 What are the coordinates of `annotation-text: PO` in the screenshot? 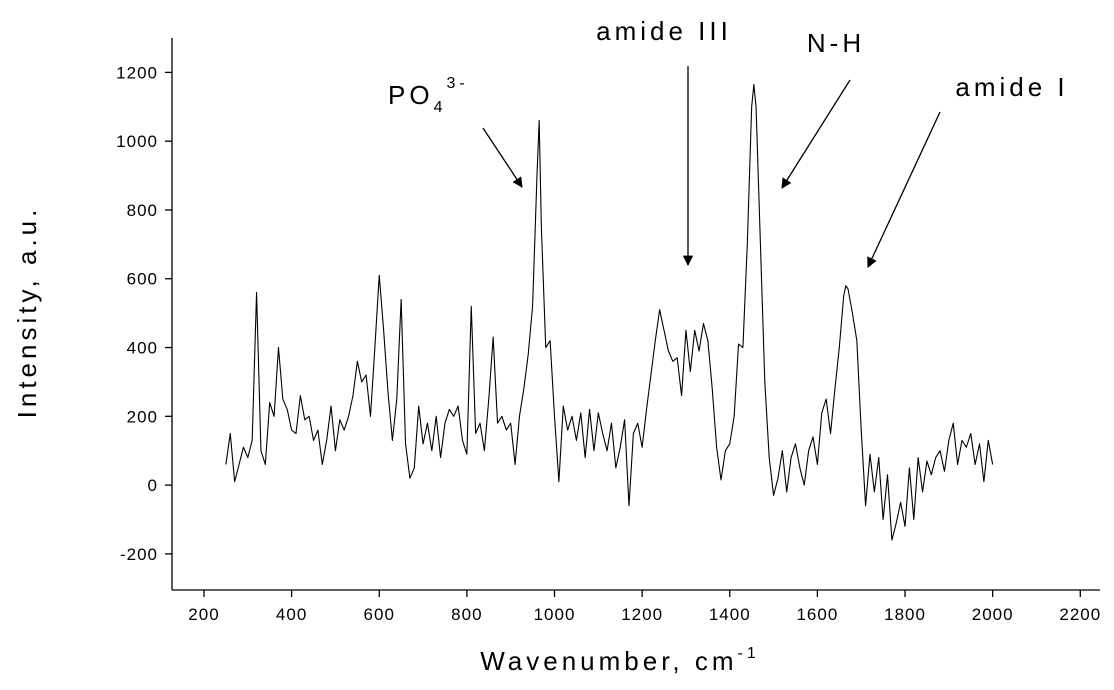 It's located at (411, 95).